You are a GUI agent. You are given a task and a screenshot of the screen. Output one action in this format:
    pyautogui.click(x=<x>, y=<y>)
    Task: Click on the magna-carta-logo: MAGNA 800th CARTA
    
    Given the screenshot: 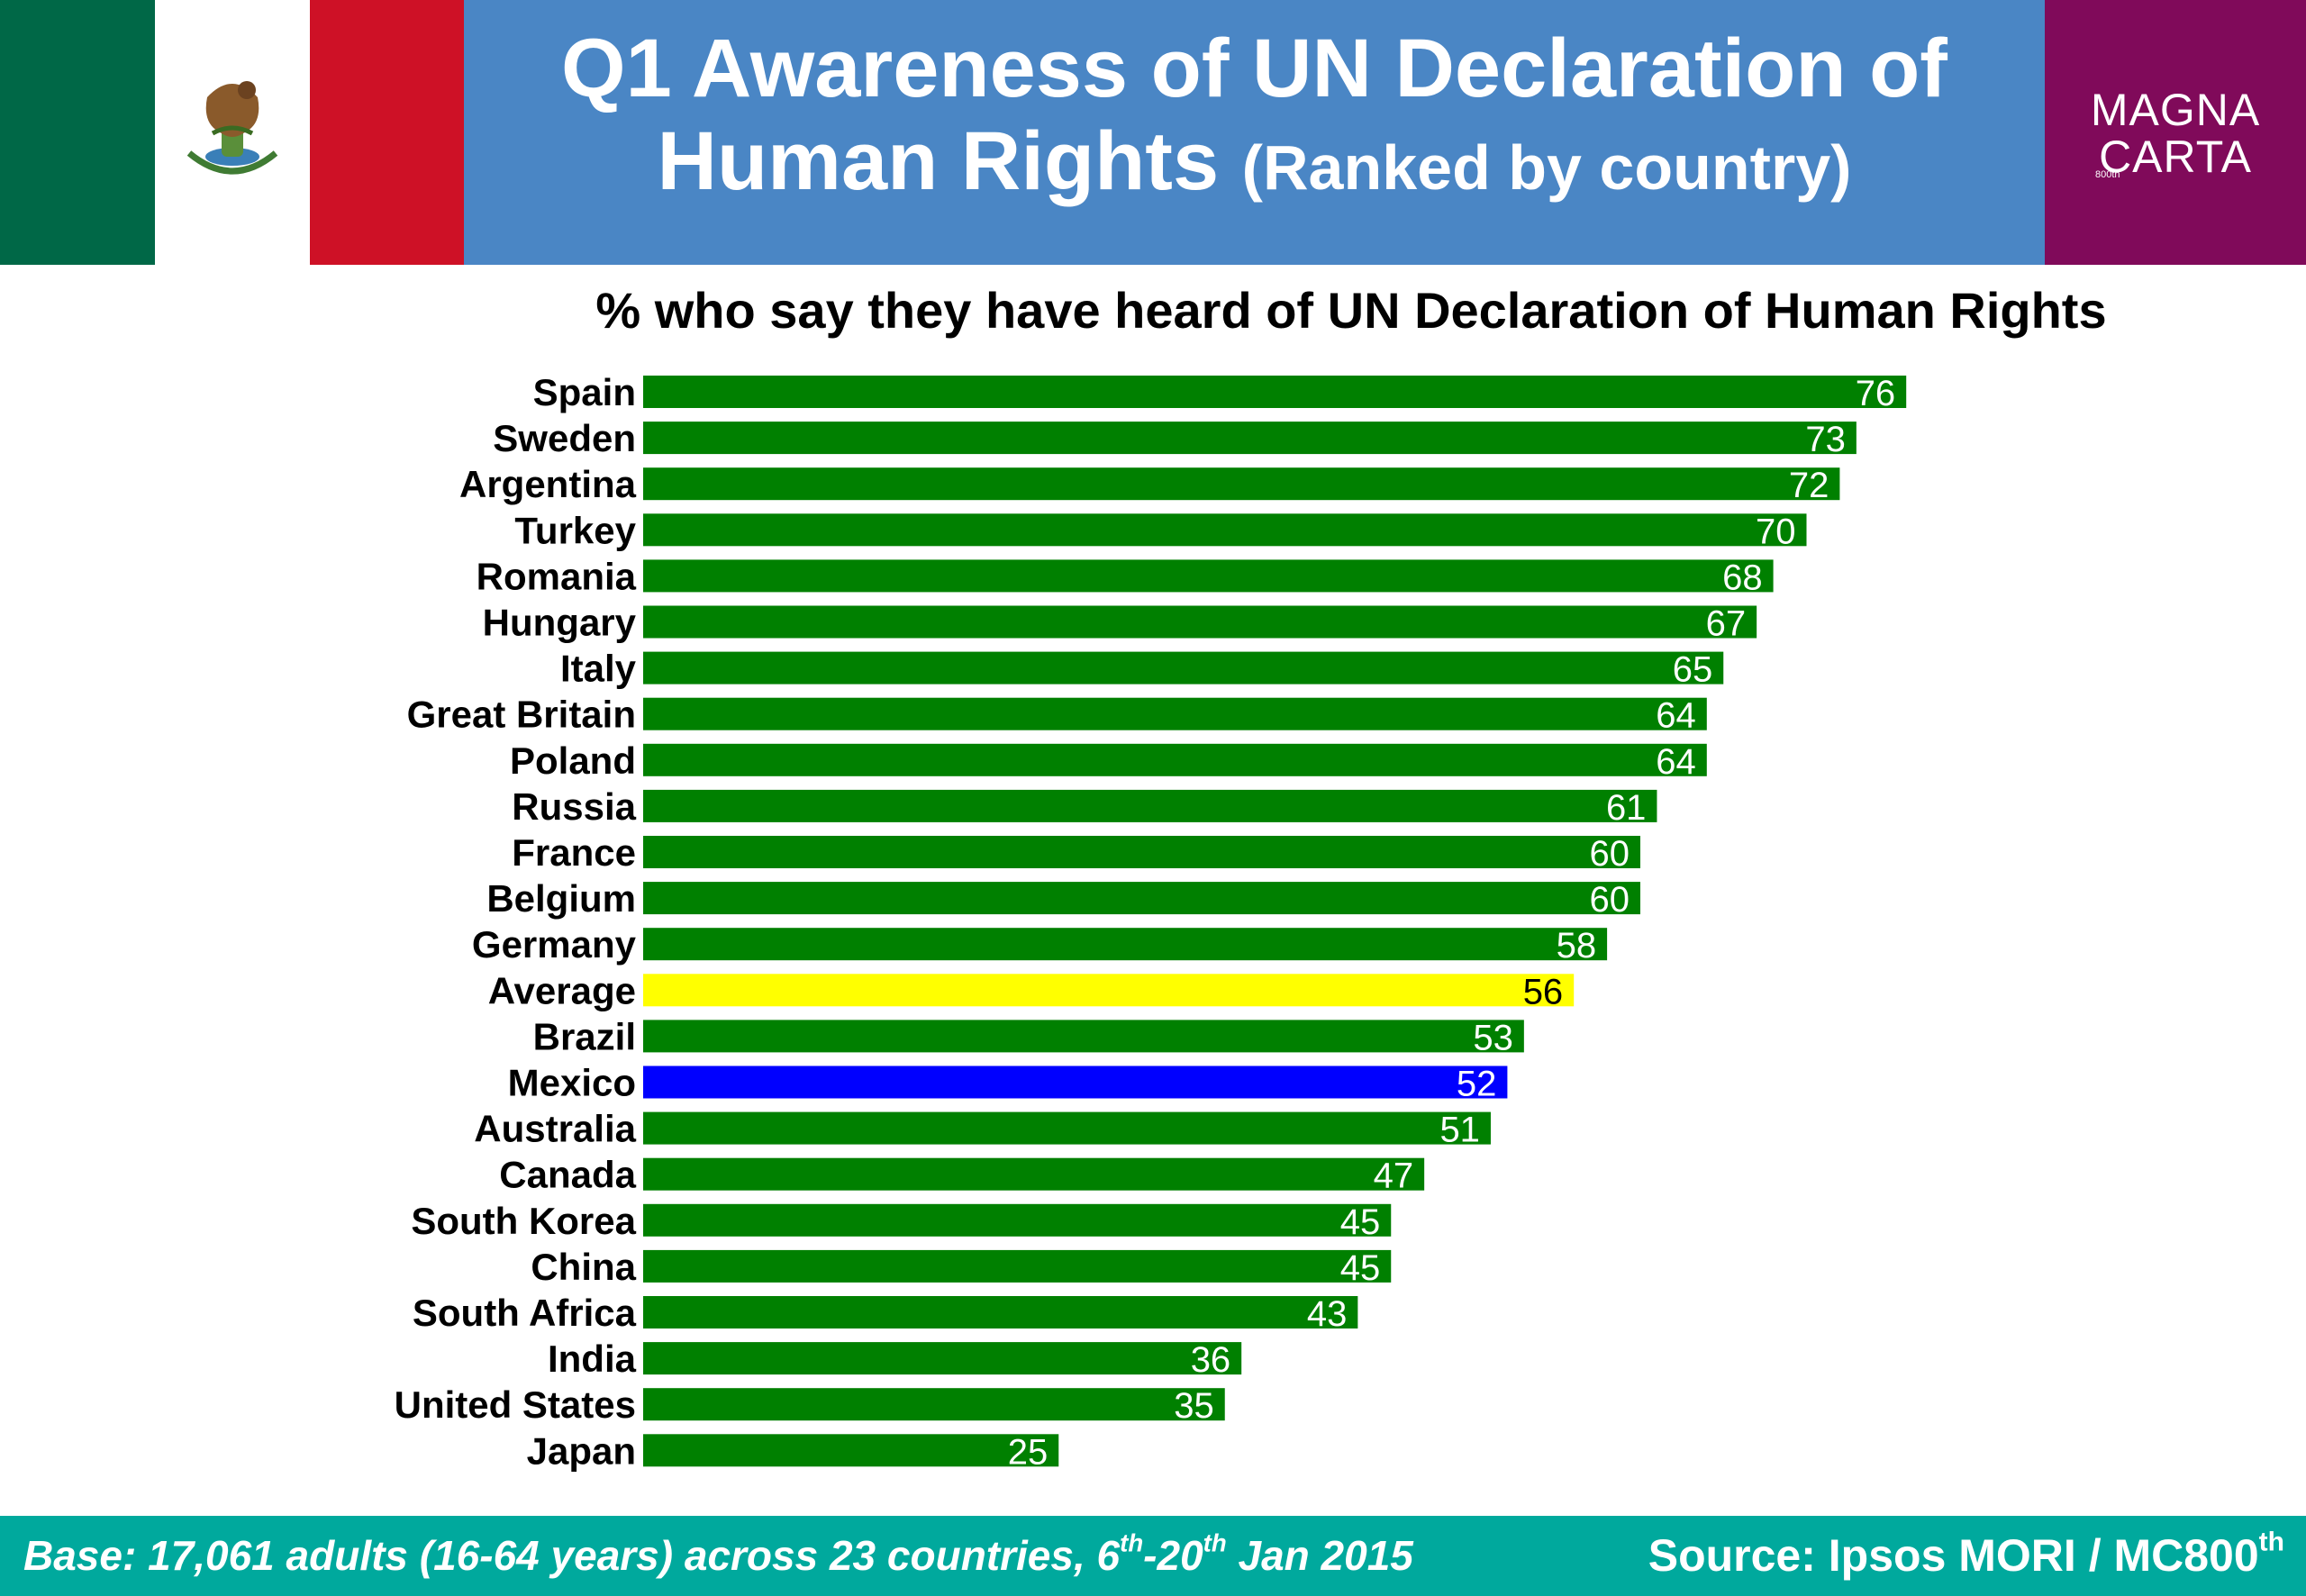 What is the action you would take?
    pyautogui.click(x=2175, y=132)
    